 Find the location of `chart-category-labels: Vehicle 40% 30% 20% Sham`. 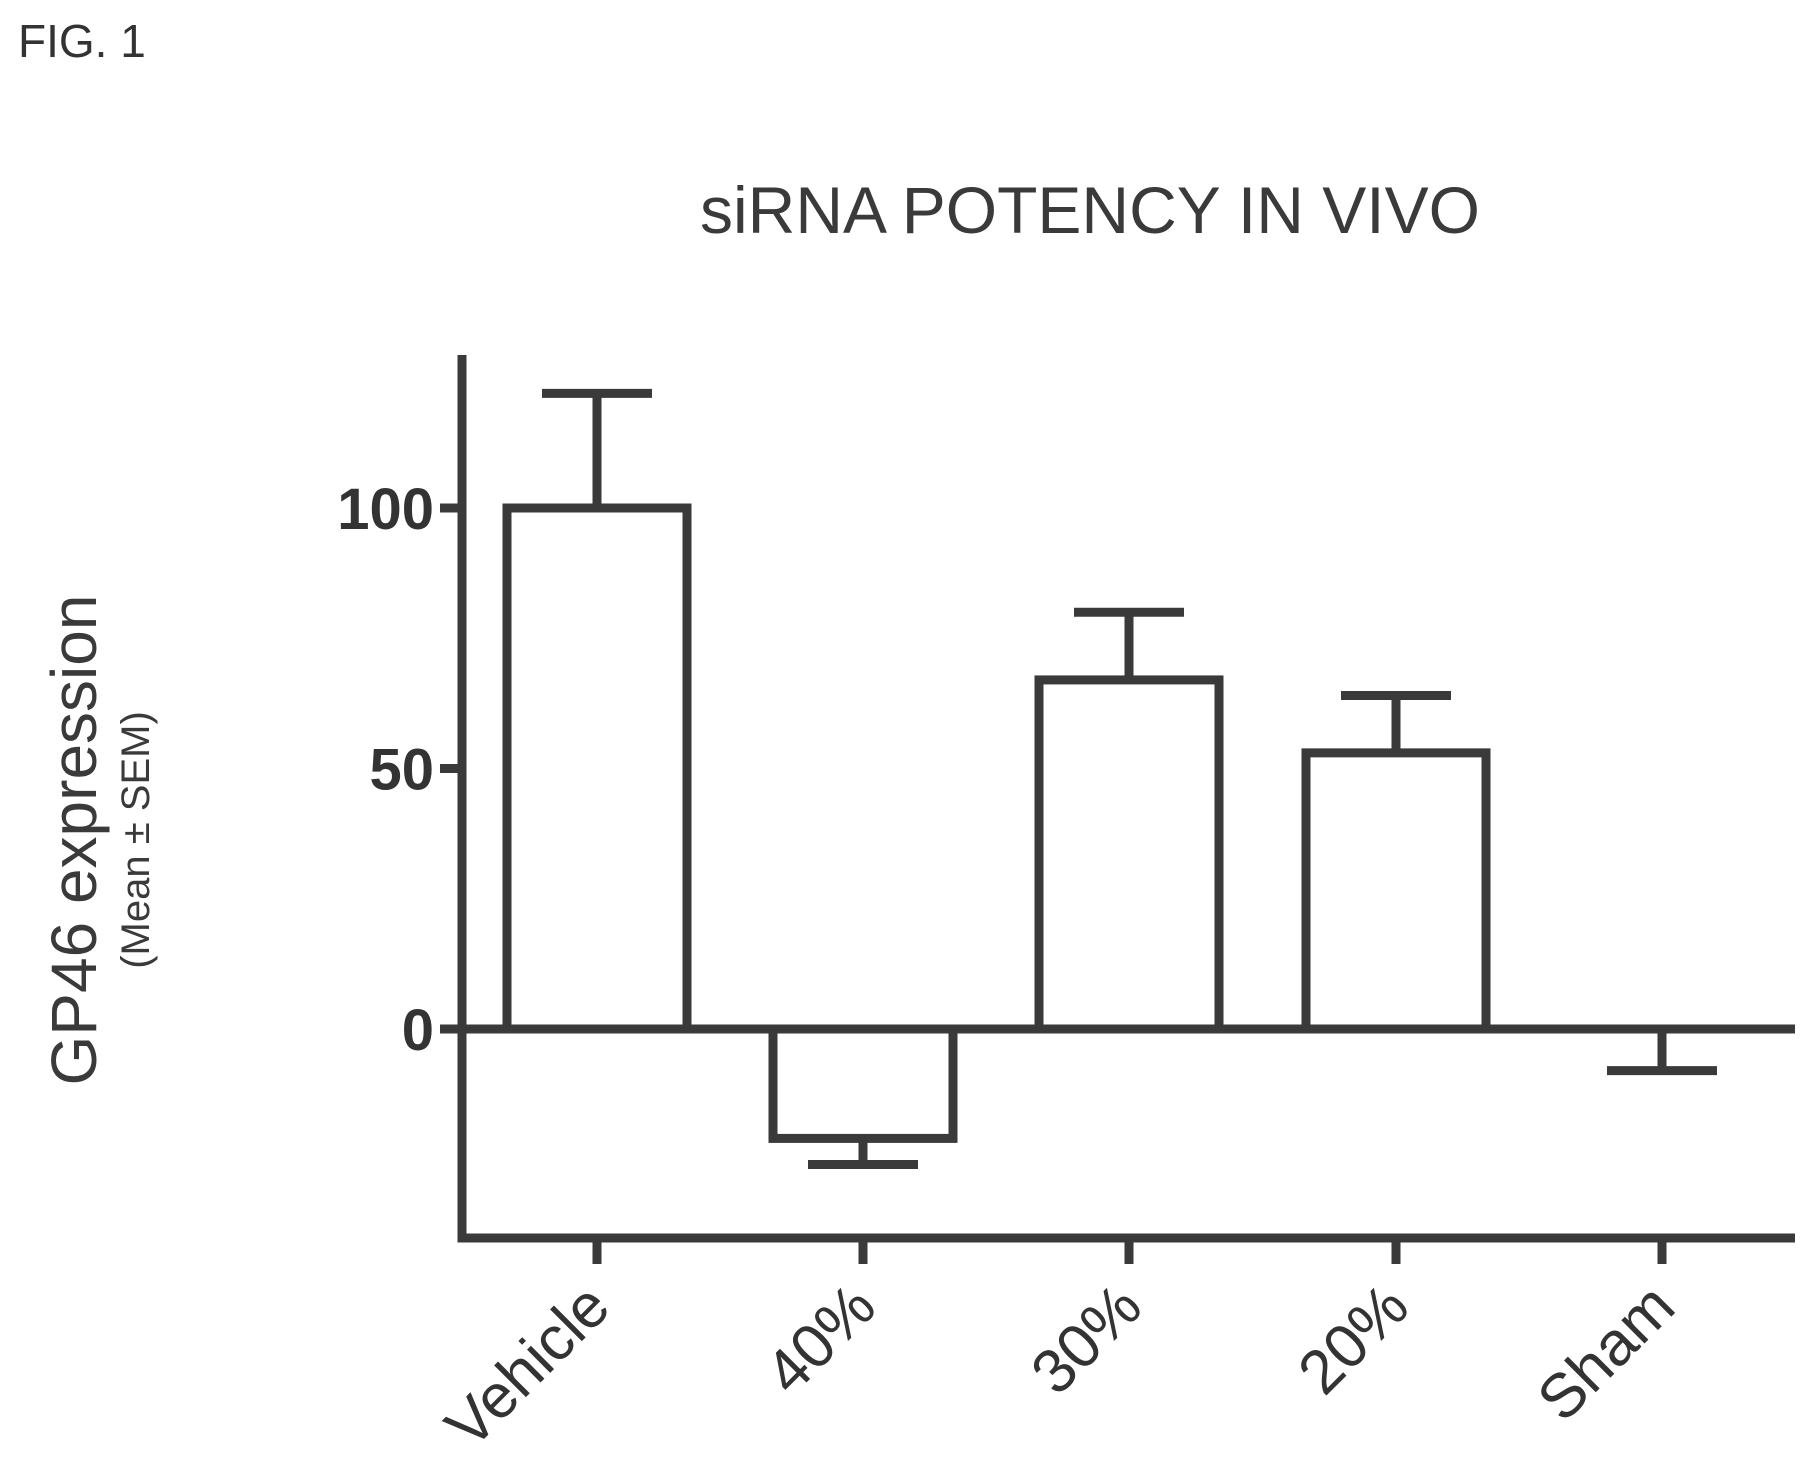

chart-category-labels: Vehicle 40% 30% 20% Sham is located at coordinates (1060, 1366).